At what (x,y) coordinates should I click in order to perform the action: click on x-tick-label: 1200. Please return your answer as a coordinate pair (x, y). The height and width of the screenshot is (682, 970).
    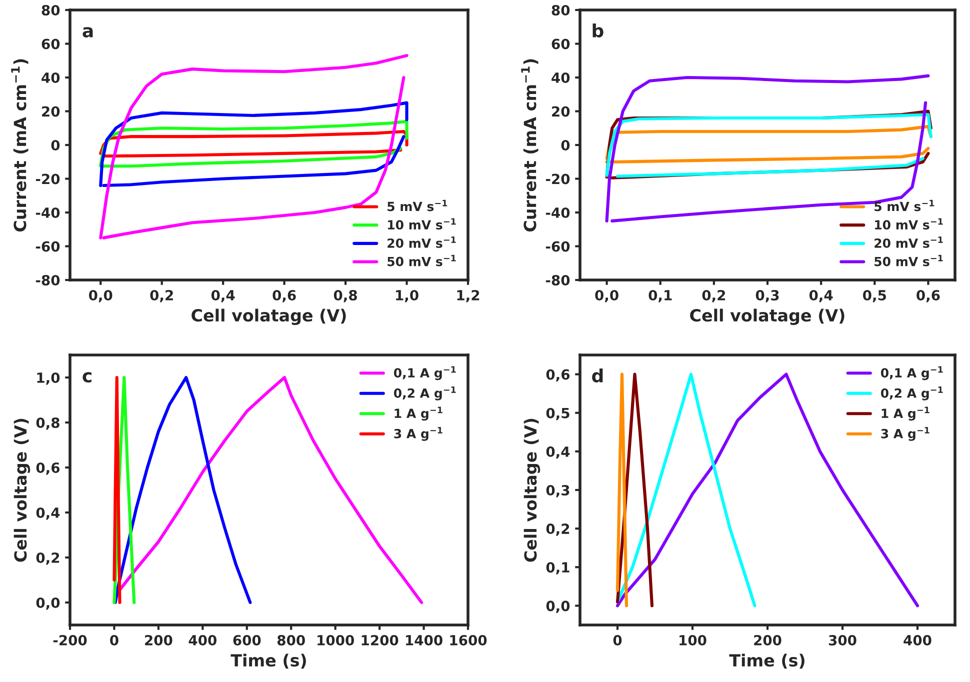
    Looking at the image, I should click on (380, 640).